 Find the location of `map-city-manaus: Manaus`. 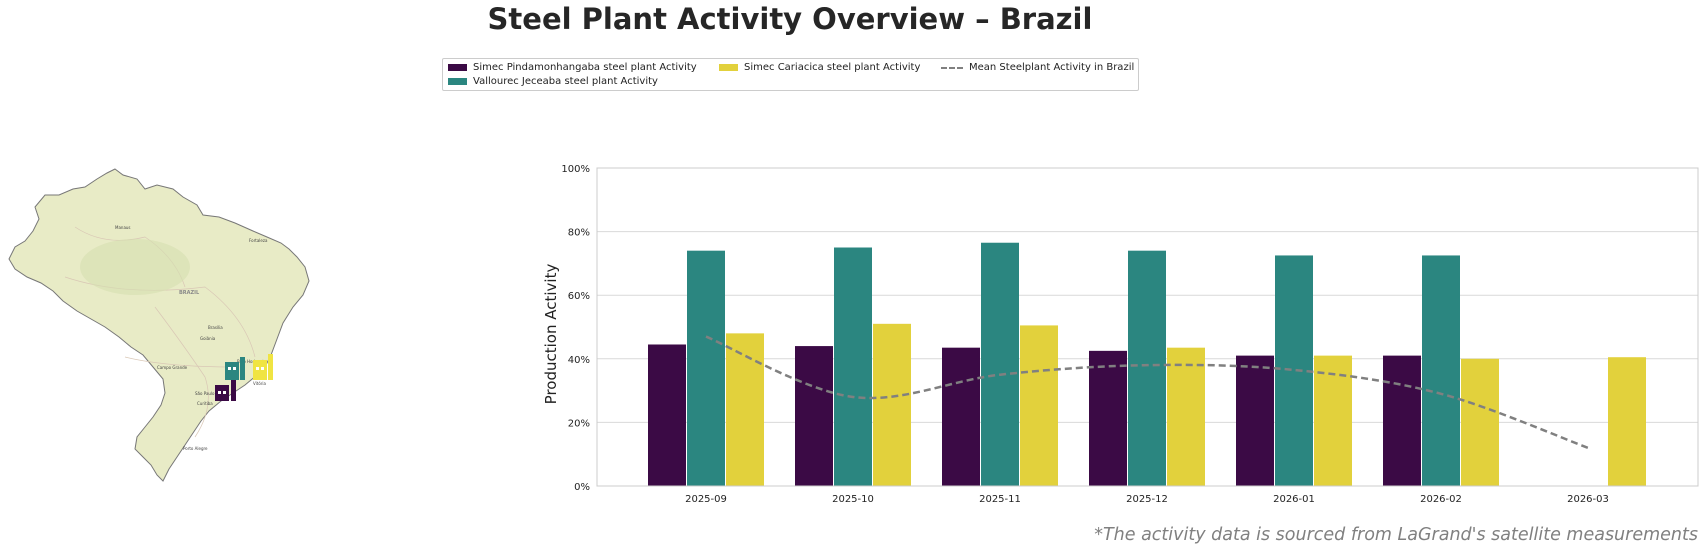

map-city-manaus: Manaus is located at coordinates (123, 227).